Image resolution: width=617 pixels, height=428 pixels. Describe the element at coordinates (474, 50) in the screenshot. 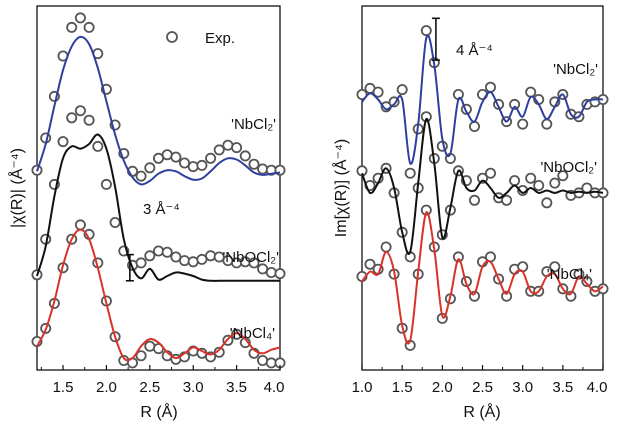

I see `right-scale-bar-label: 4 Å⁻⁴` at that location.